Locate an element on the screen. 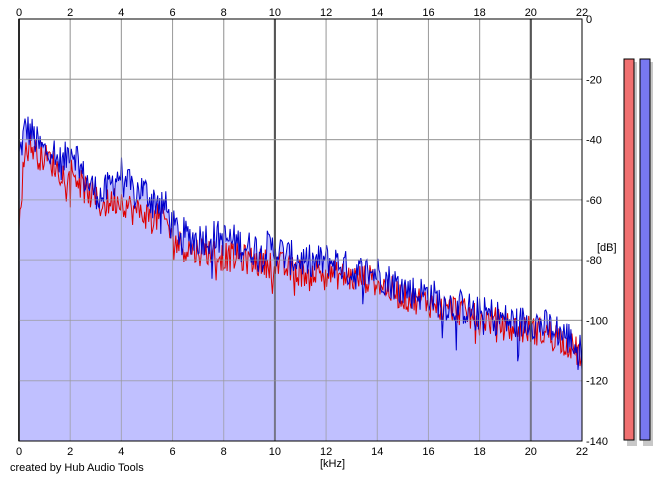  x-tick-label: 18 is located at coordinates (480, 13).